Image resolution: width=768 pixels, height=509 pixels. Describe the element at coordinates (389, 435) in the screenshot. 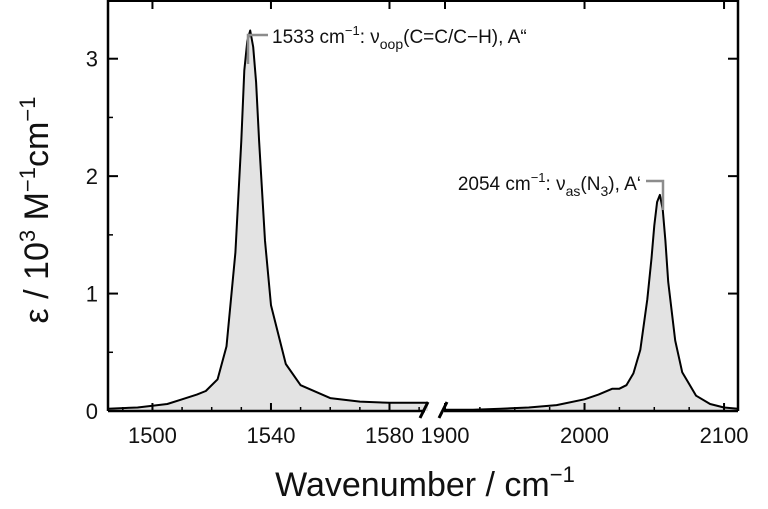

I see `x-tick-label: 1580` at that location.